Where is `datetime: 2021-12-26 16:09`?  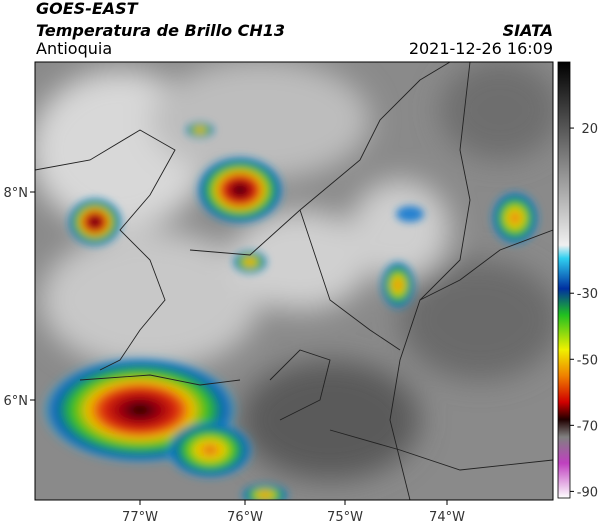 datetime: 2021-12-26 16:09 is located at coordinates (481, 48).